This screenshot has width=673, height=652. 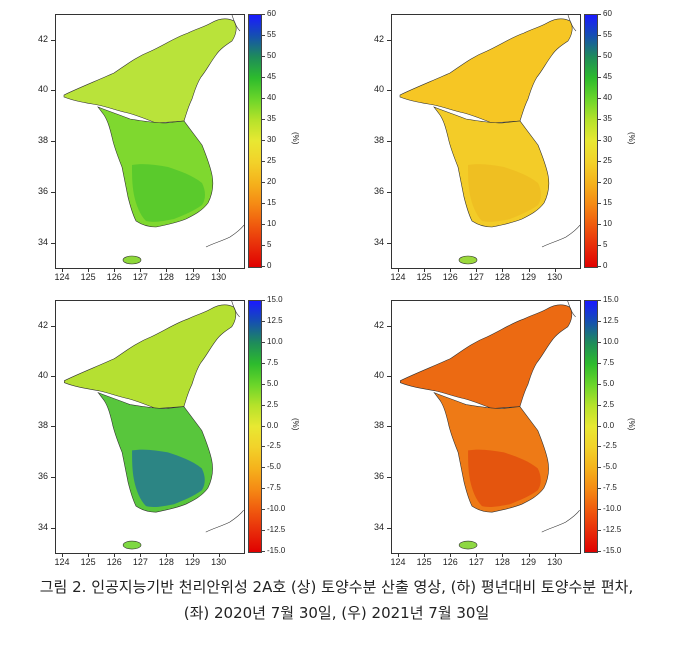 What do you see at coordinates (450, 277) in the screenshot?
I see `x-tick-label: 126` at bounding box center [450, 277].